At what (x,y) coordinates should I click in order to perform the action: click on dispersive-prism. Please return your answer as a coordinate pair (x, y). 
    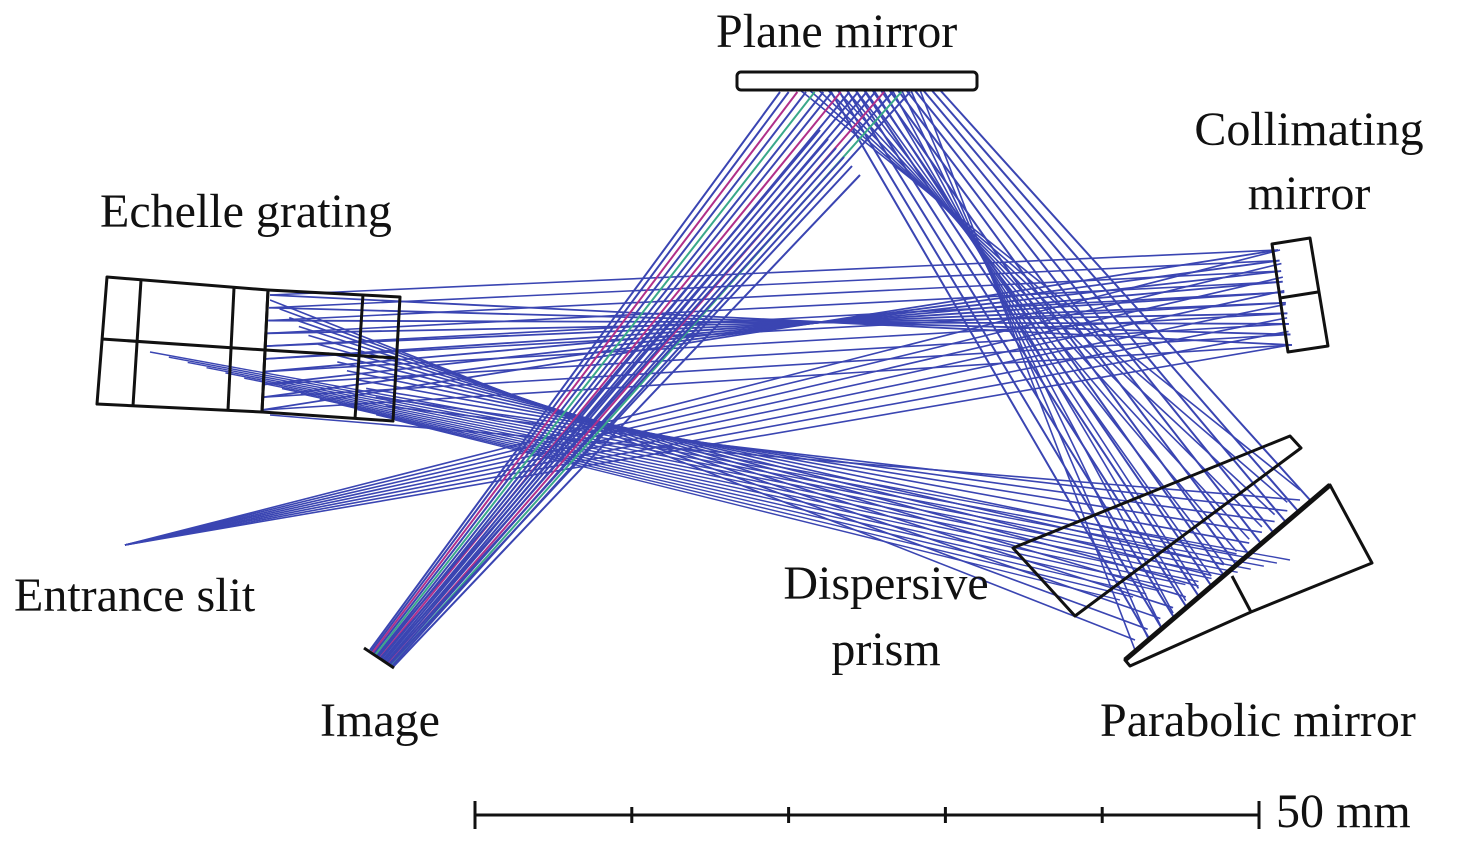
    Looking at the image, I should click on (1157, 526).